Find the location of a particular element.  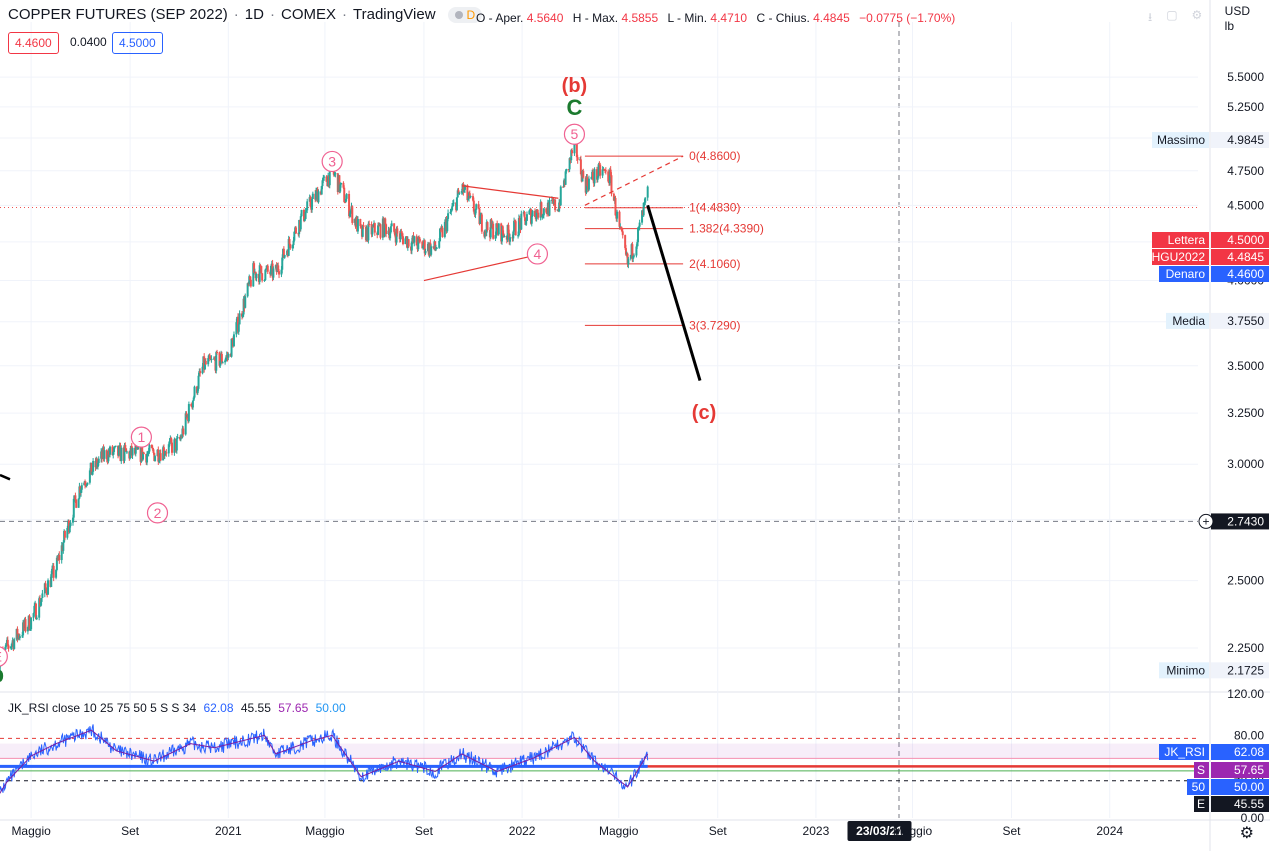

wave-label: (c) is located at coordinates (704, 413).